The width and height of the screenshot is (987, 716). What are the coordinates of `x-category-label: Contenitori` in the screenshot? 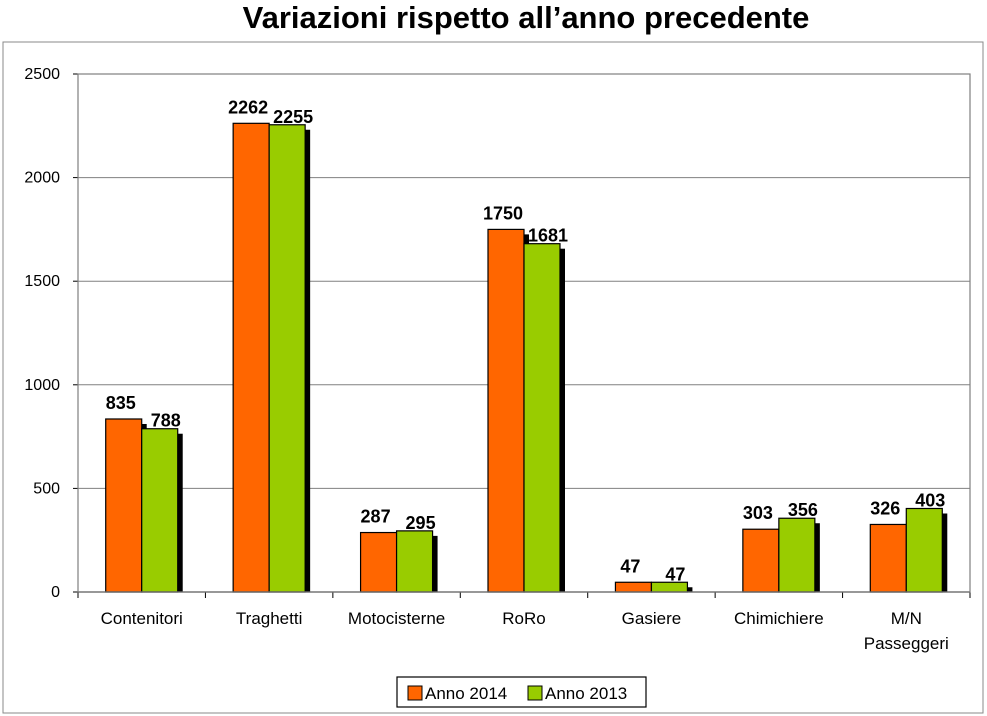 It's located at (142, 618).